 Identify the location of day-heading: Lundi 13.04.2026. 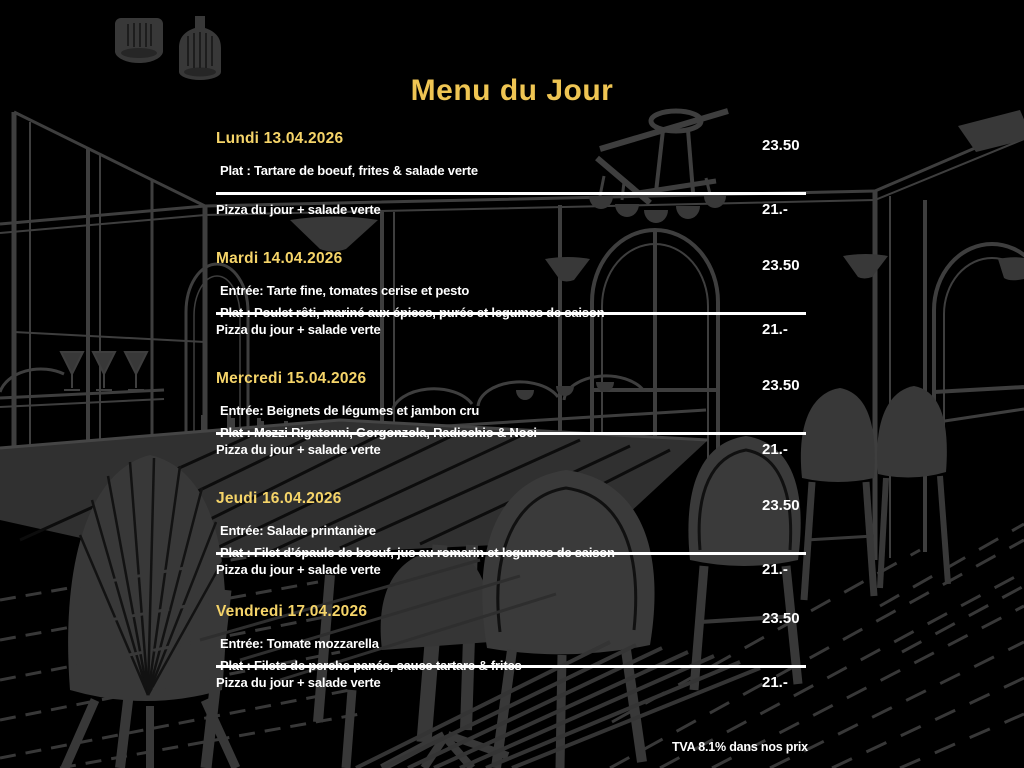
(280, 138).